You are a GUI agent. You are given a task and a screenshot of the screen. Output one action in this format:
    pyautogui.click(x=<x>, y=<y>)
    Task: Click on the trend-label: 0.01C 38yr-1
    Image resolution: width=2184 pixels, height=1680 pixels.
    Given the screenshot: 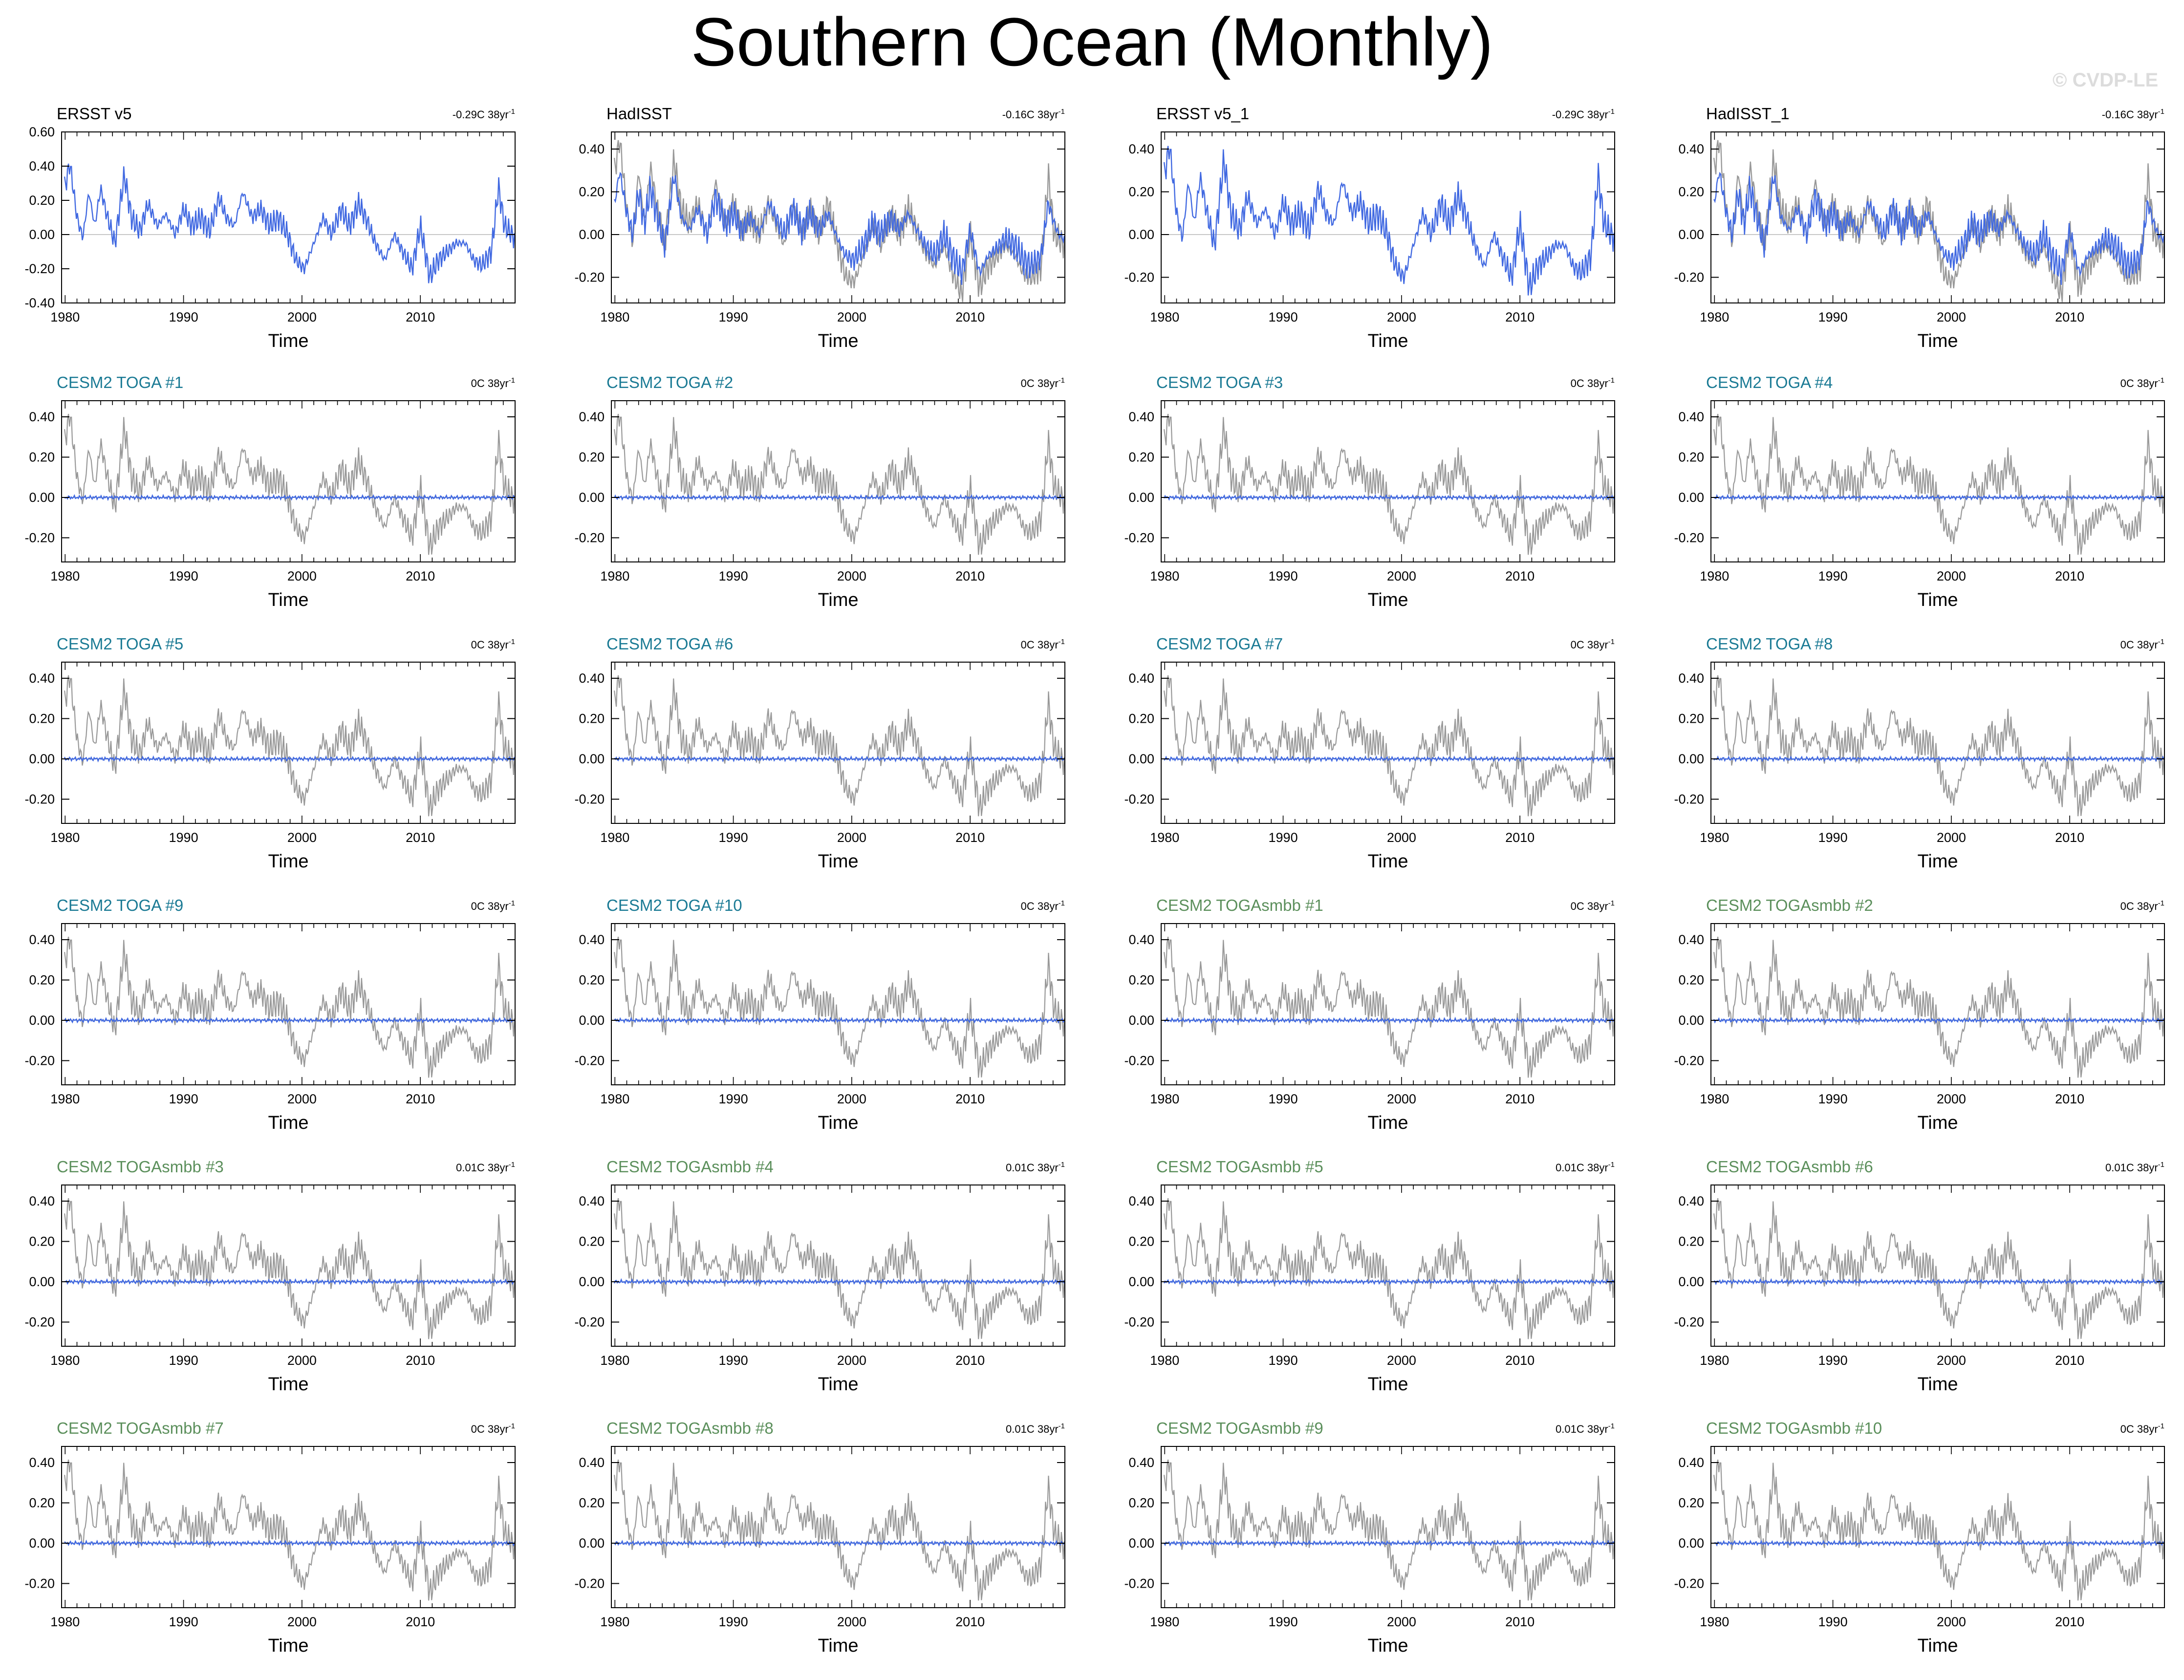 What is the action you would take?
    pyautogui.click(x=1585, y=1428)
    